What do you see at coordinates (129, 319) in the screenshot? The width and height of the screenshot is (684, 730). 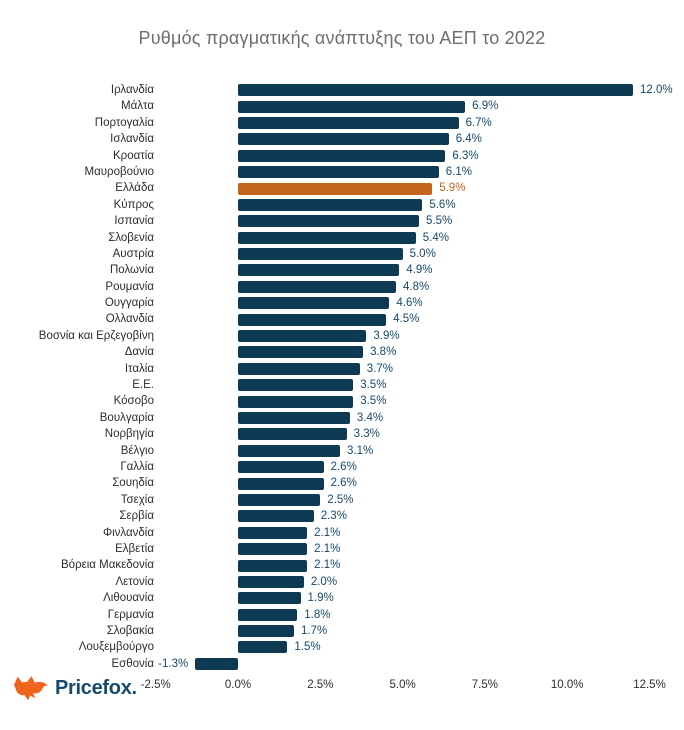 I see `country-label: Ολλανδία` at bounding box center [129, 319].